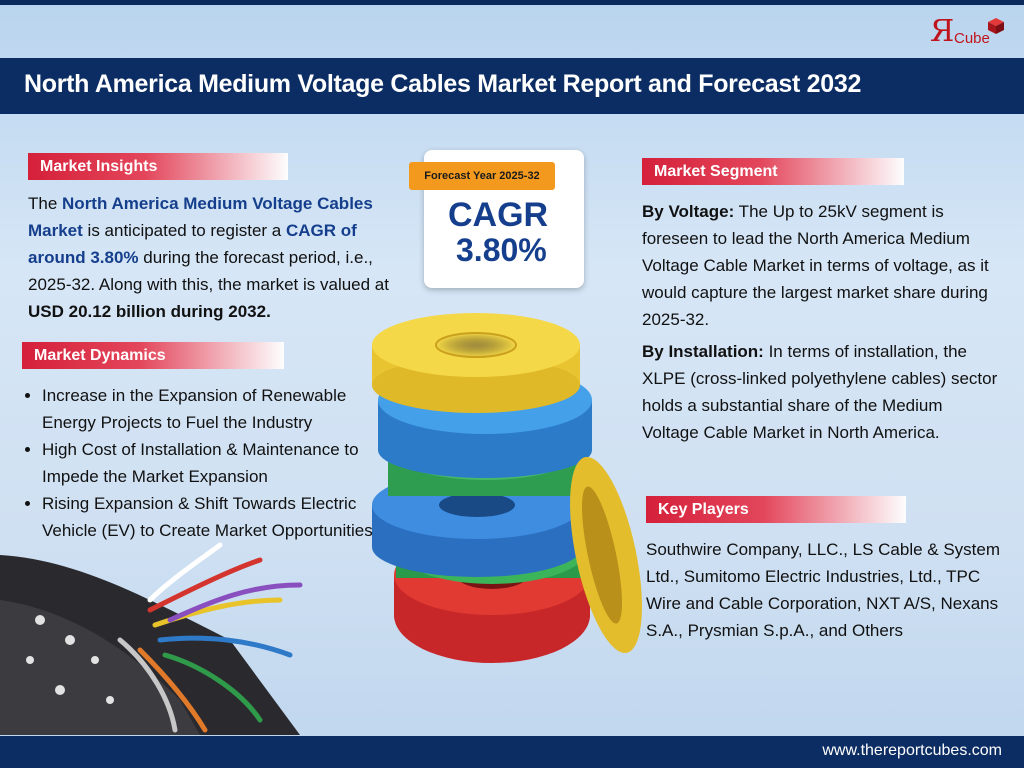 Image resolution: width=1024 pixels, height=768 pixels. I want to click on key-players-label: Key Players, so click(776, 509).